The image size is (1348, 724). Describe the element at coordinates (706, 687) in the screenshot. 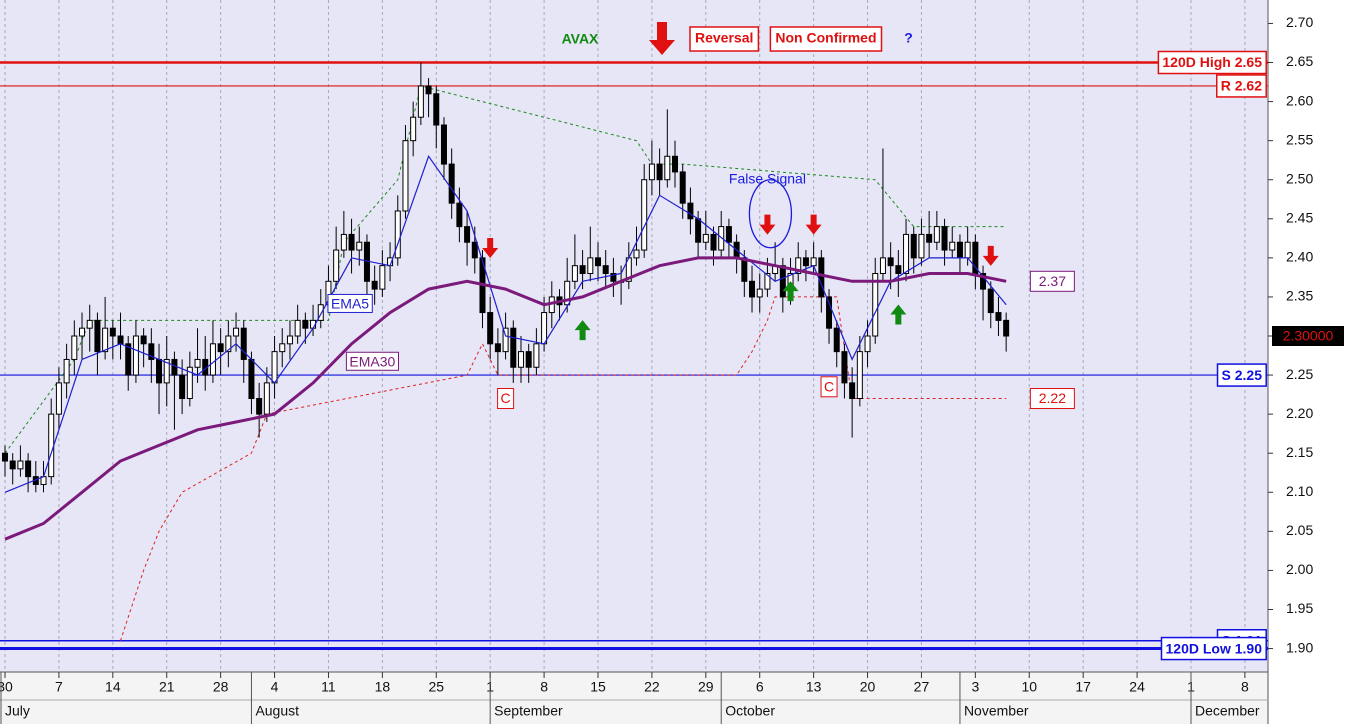

I see `x-tick-label: 29` at that location.